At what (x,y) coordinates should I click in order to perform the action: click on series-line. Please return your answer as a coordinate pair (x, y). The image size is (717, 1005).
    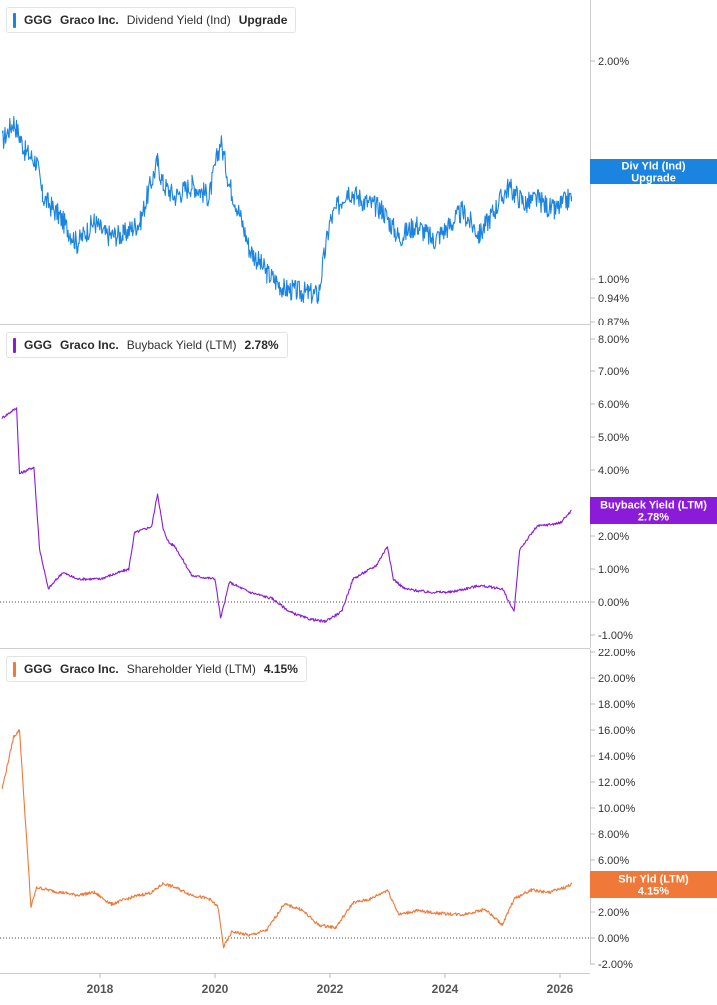
    Looking at the image, I should click on (287, 210).